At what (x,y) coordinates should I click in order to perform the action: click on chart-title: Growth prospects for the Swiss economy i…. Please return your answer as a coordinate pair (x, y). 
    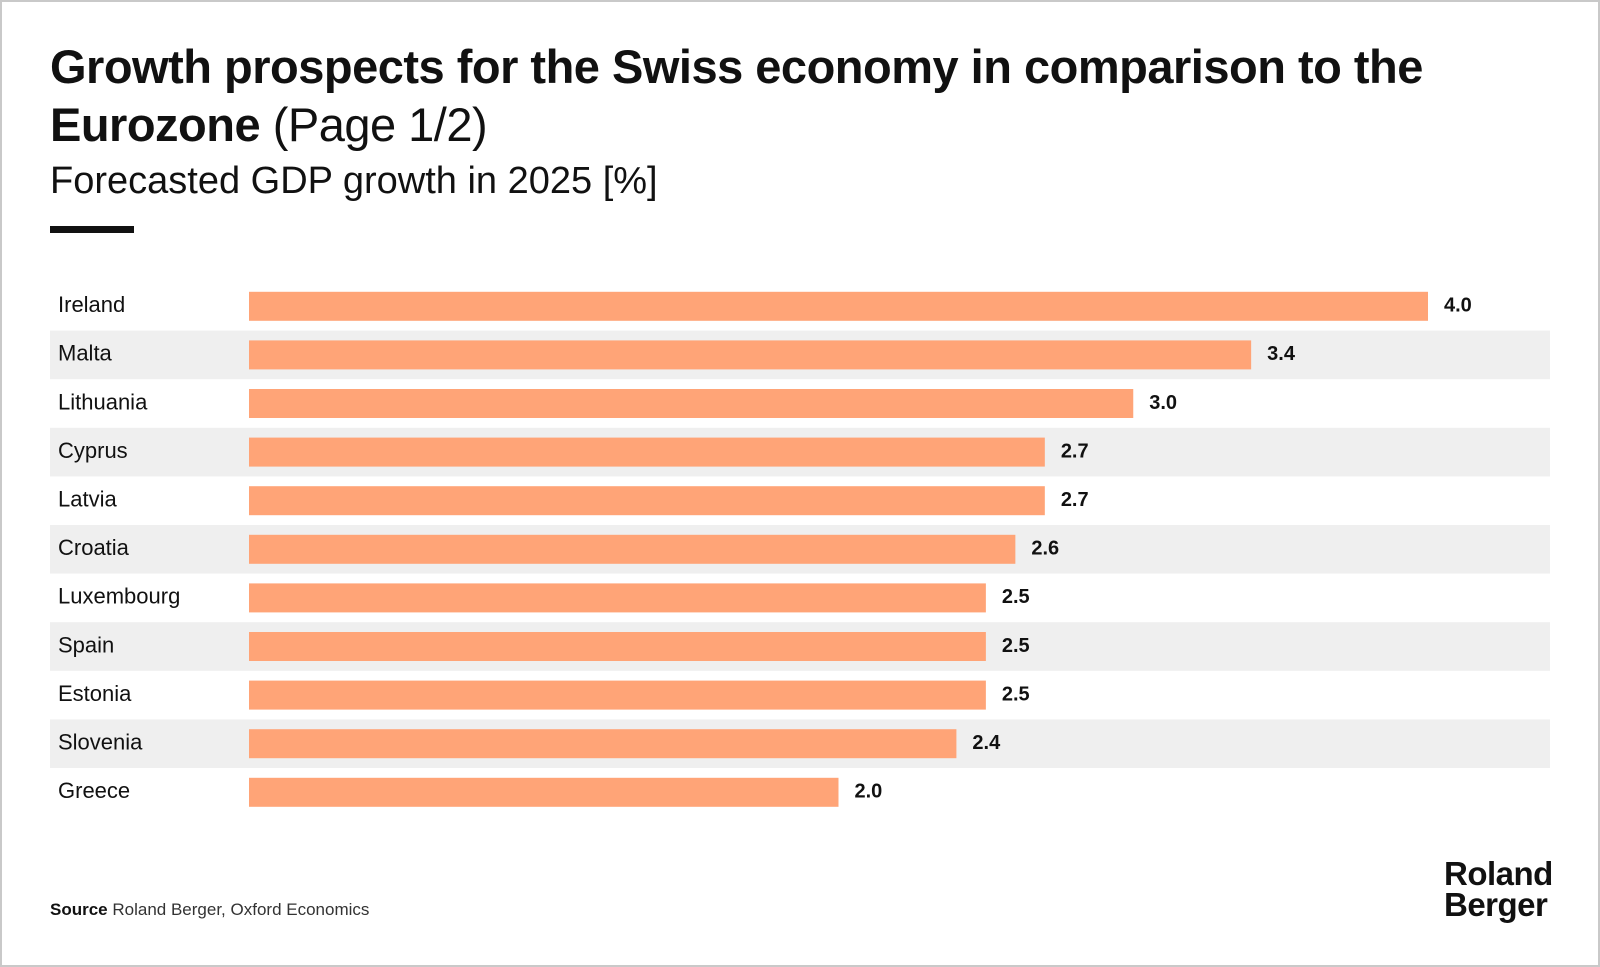
    Looking at the image, I should click on (740, 96).